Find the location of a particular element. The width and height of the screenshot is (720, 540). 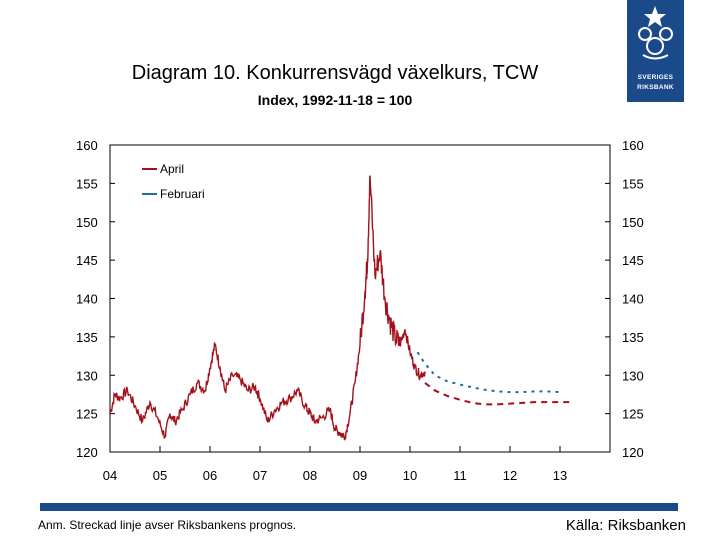

x-tick-label: 05 is located at coordinates (160, 475).